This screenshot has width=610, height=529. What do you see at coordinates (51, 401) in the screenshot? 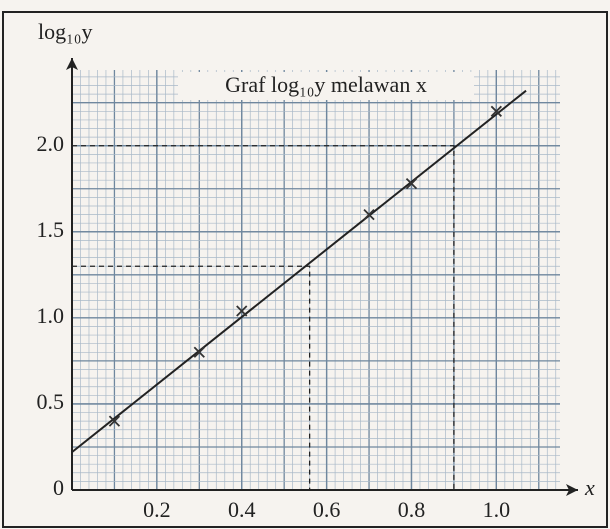
I see `y-tick-label: 0.5` at bounding box center [51, 401].